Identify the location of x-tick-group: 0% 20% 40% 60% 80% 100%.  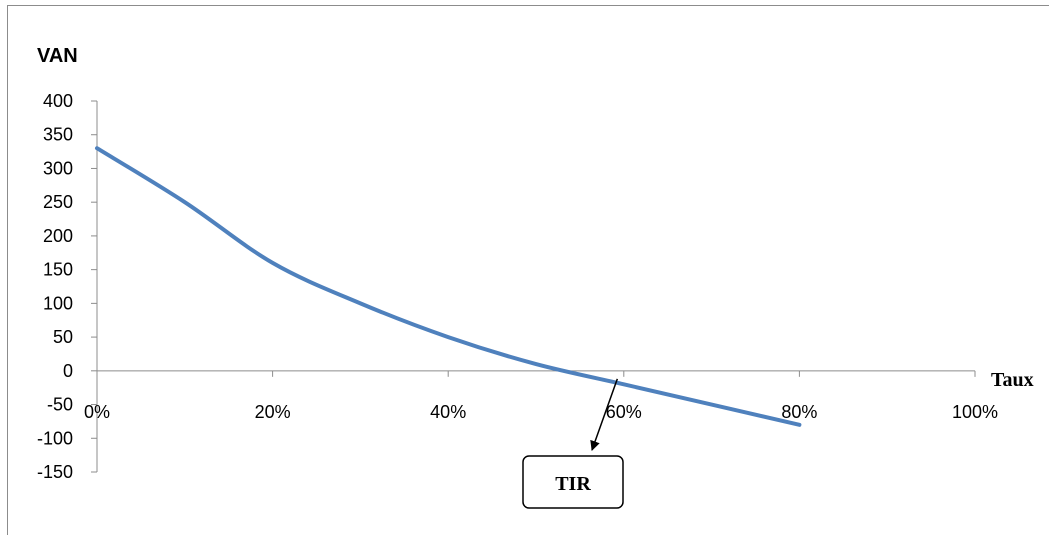
(541, 396).